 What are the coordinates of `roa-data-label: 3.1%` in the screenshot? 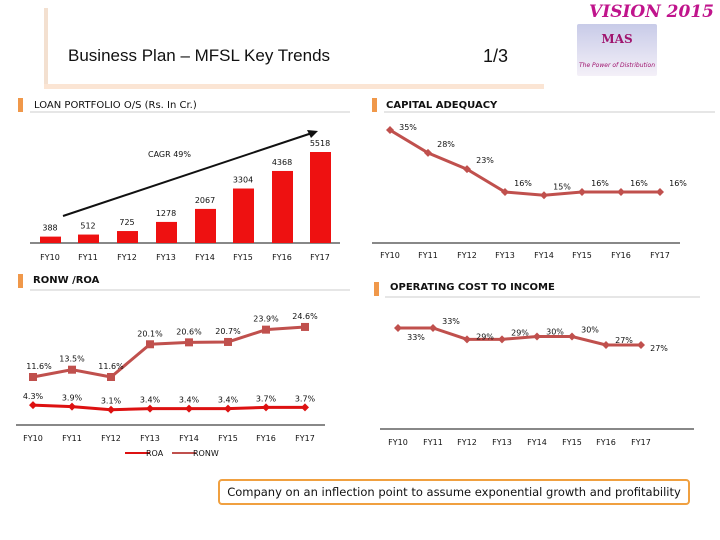 It's located at (111, 401).